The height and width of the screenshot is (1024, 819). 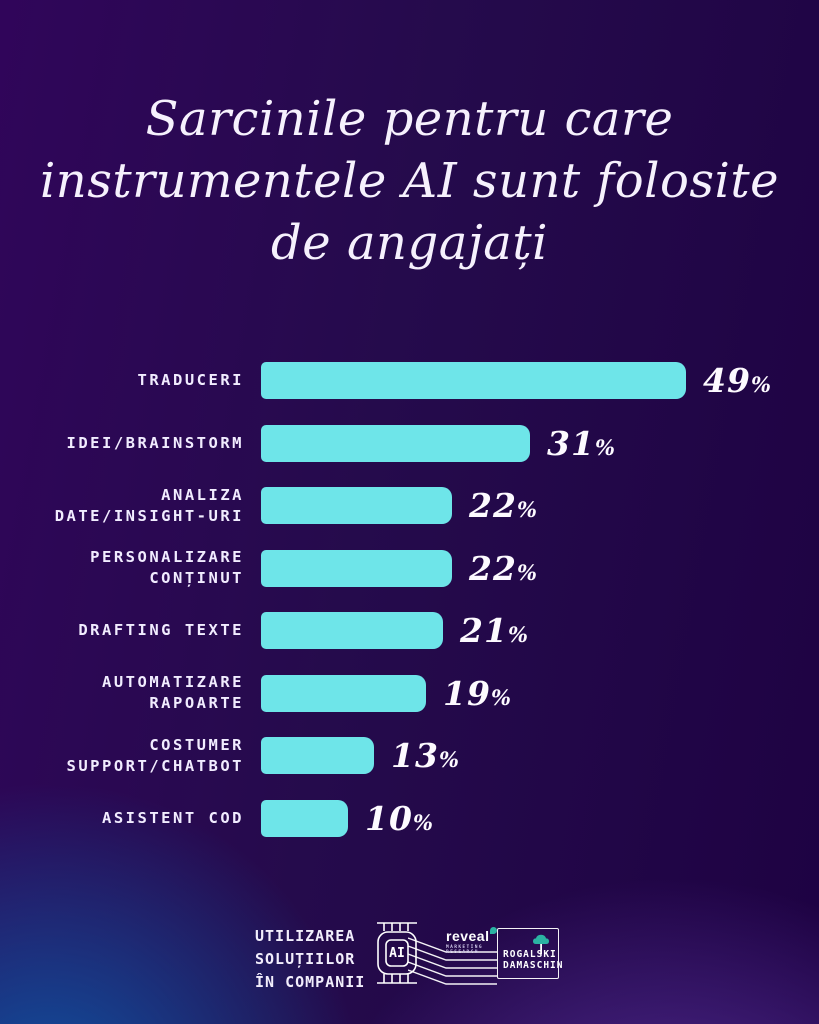 What do you see at coordinates (484, 630) in the screenshot?
I see `bar-value-number: 21` at bounding box center [484, 630].